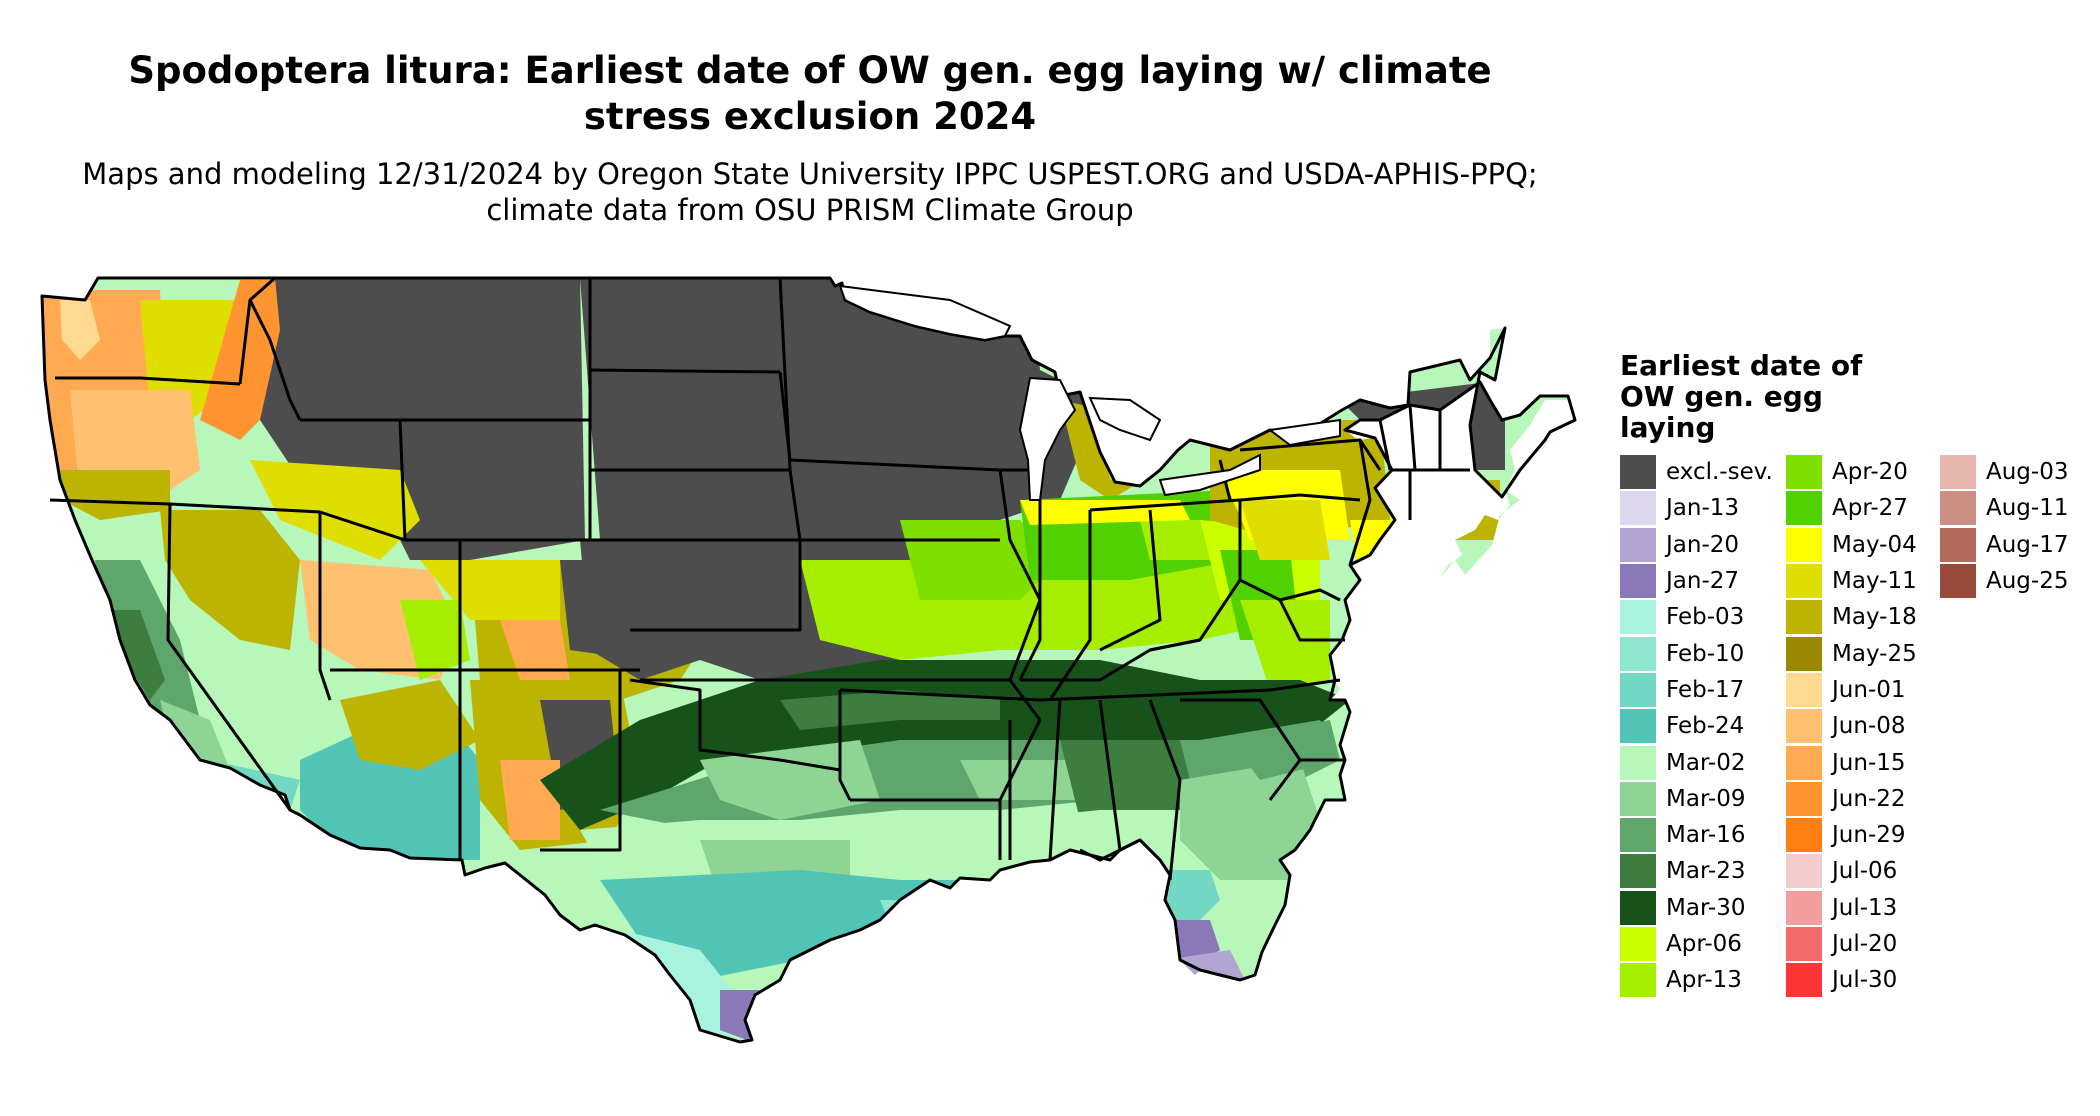  What do you see at coordinates (1869, 762) in the screenshot?
I see `legend-label: Jun-15` at bounding box center [1869, 762].